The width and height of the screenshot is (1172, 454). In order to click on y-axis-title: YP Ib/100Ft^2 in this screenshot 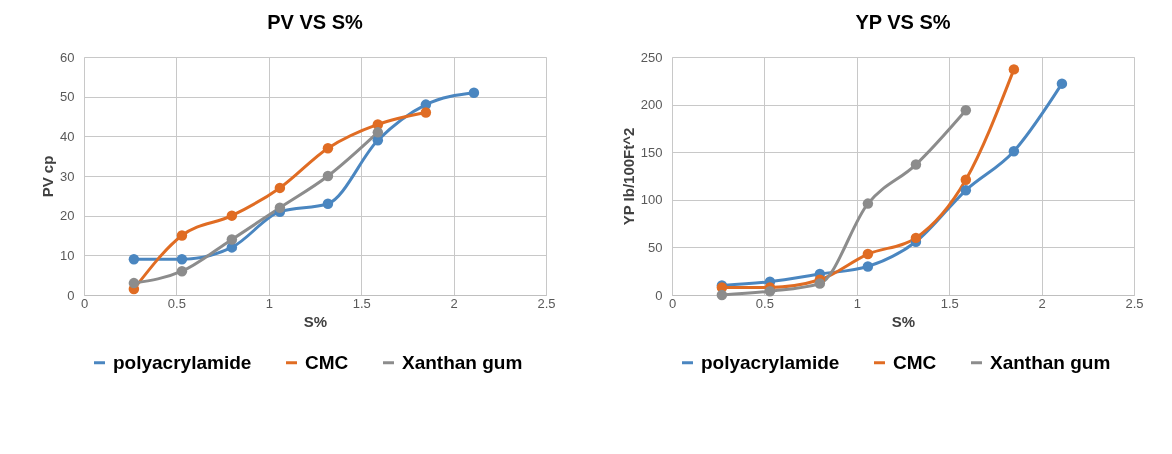, I will do `click(628, 176)`.